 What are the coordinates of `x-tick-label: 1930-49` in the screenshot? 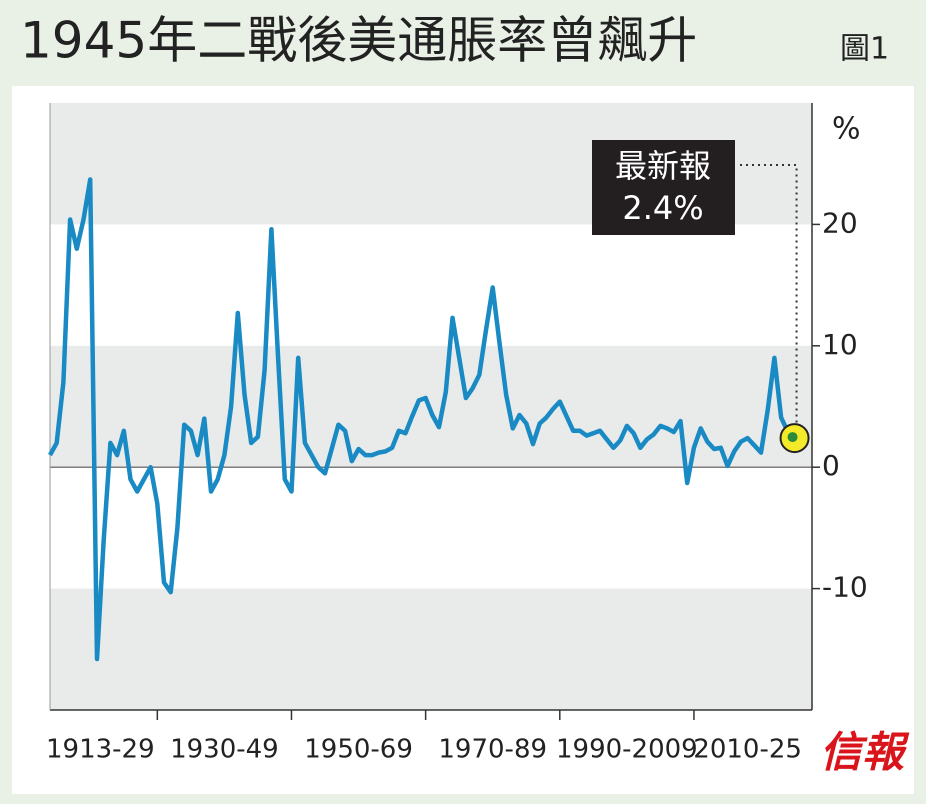 It's located at (224, 750).